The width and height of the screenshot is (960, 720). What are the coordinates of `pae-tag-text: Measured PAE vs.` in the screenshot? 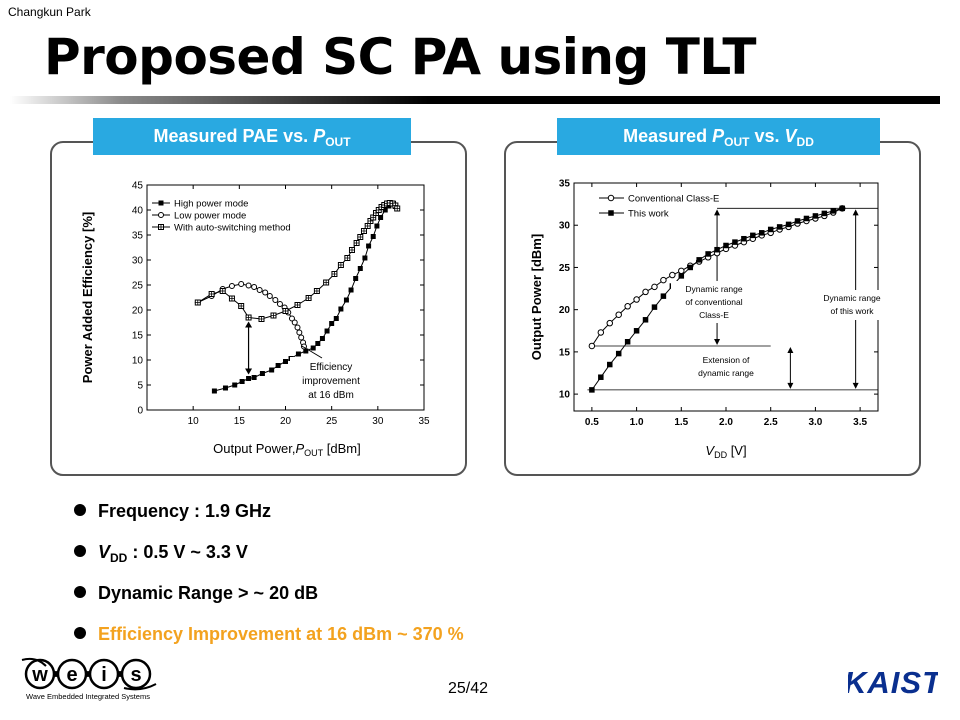 It's located at (233, 136).